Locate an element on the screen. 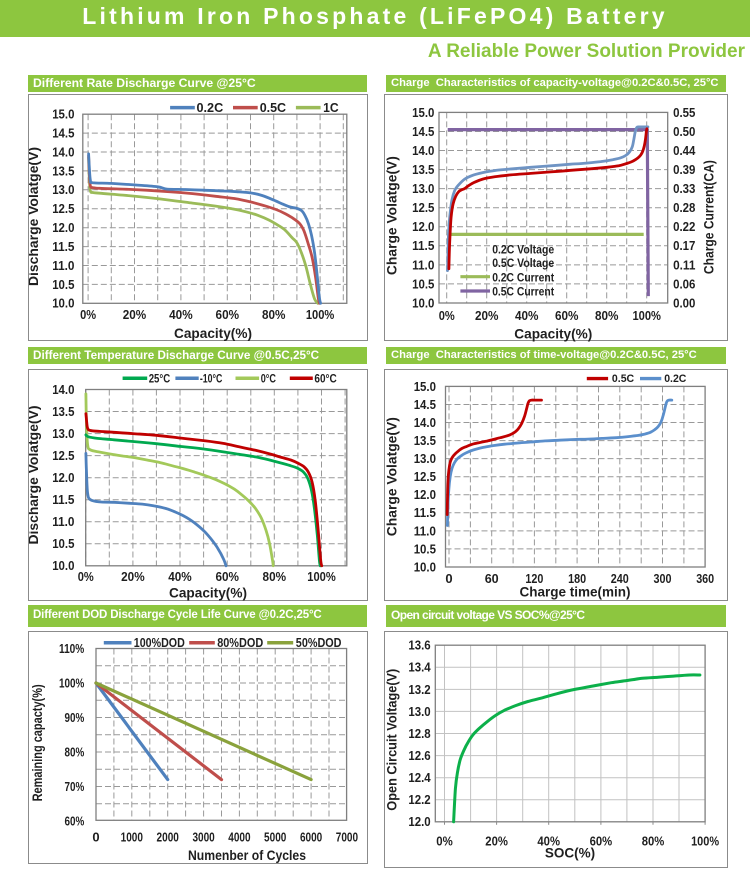  svg-text: 0.17 is located at coordinates (684, 246).